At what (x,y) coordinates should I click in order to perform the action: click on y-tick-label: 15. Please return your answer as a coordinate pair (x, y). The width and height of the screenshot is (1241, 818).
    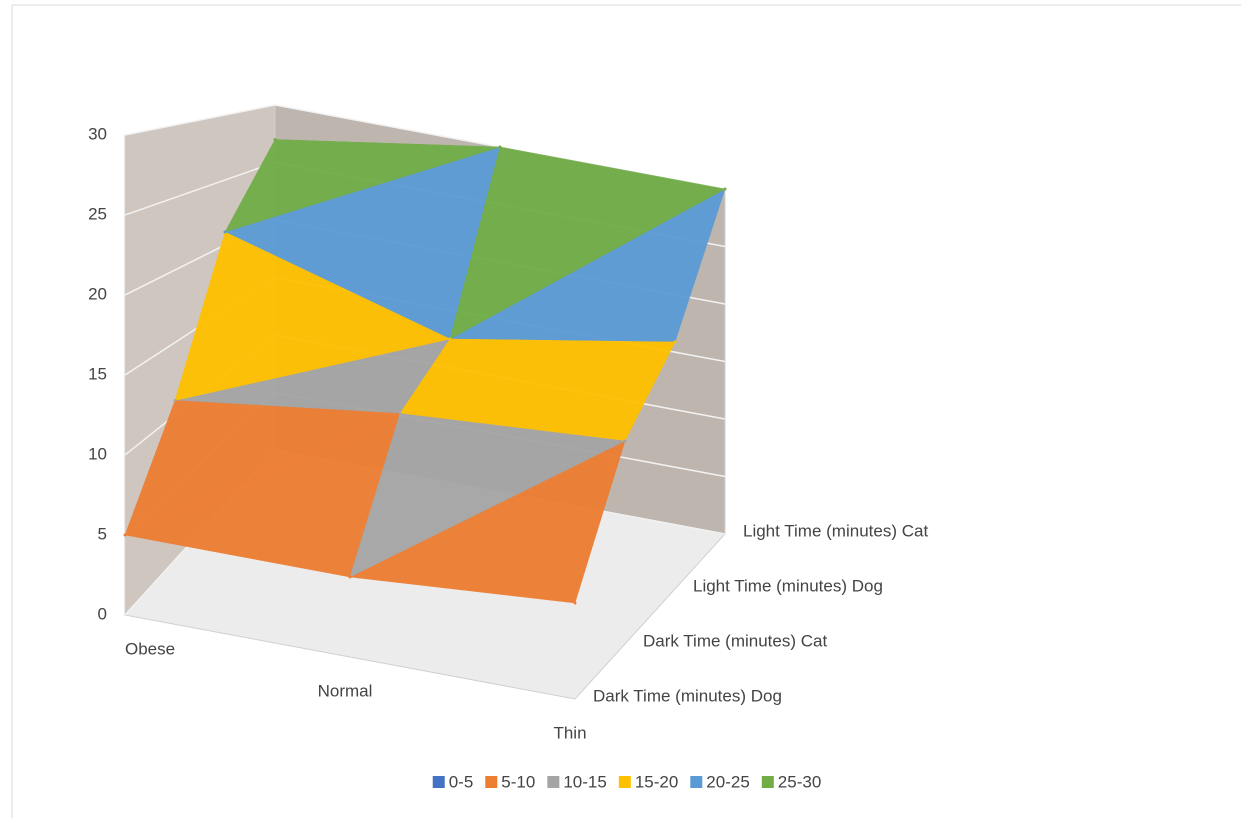
    Looking at the image, I should click on (97, 373).